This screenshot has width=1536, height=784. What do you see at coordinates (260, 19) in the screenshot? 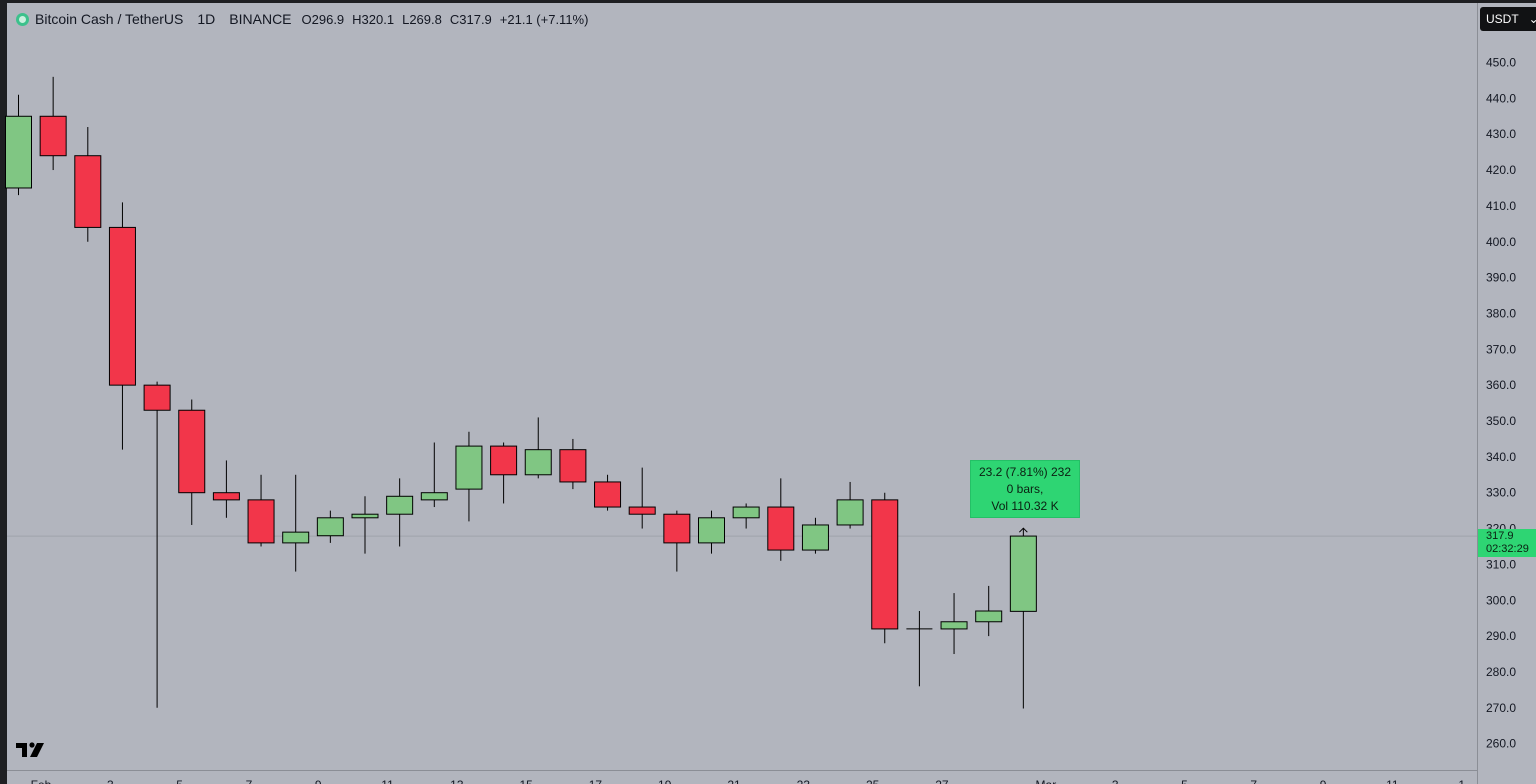
I see `exchange: BINANCE` at bounding box center [260, 19].